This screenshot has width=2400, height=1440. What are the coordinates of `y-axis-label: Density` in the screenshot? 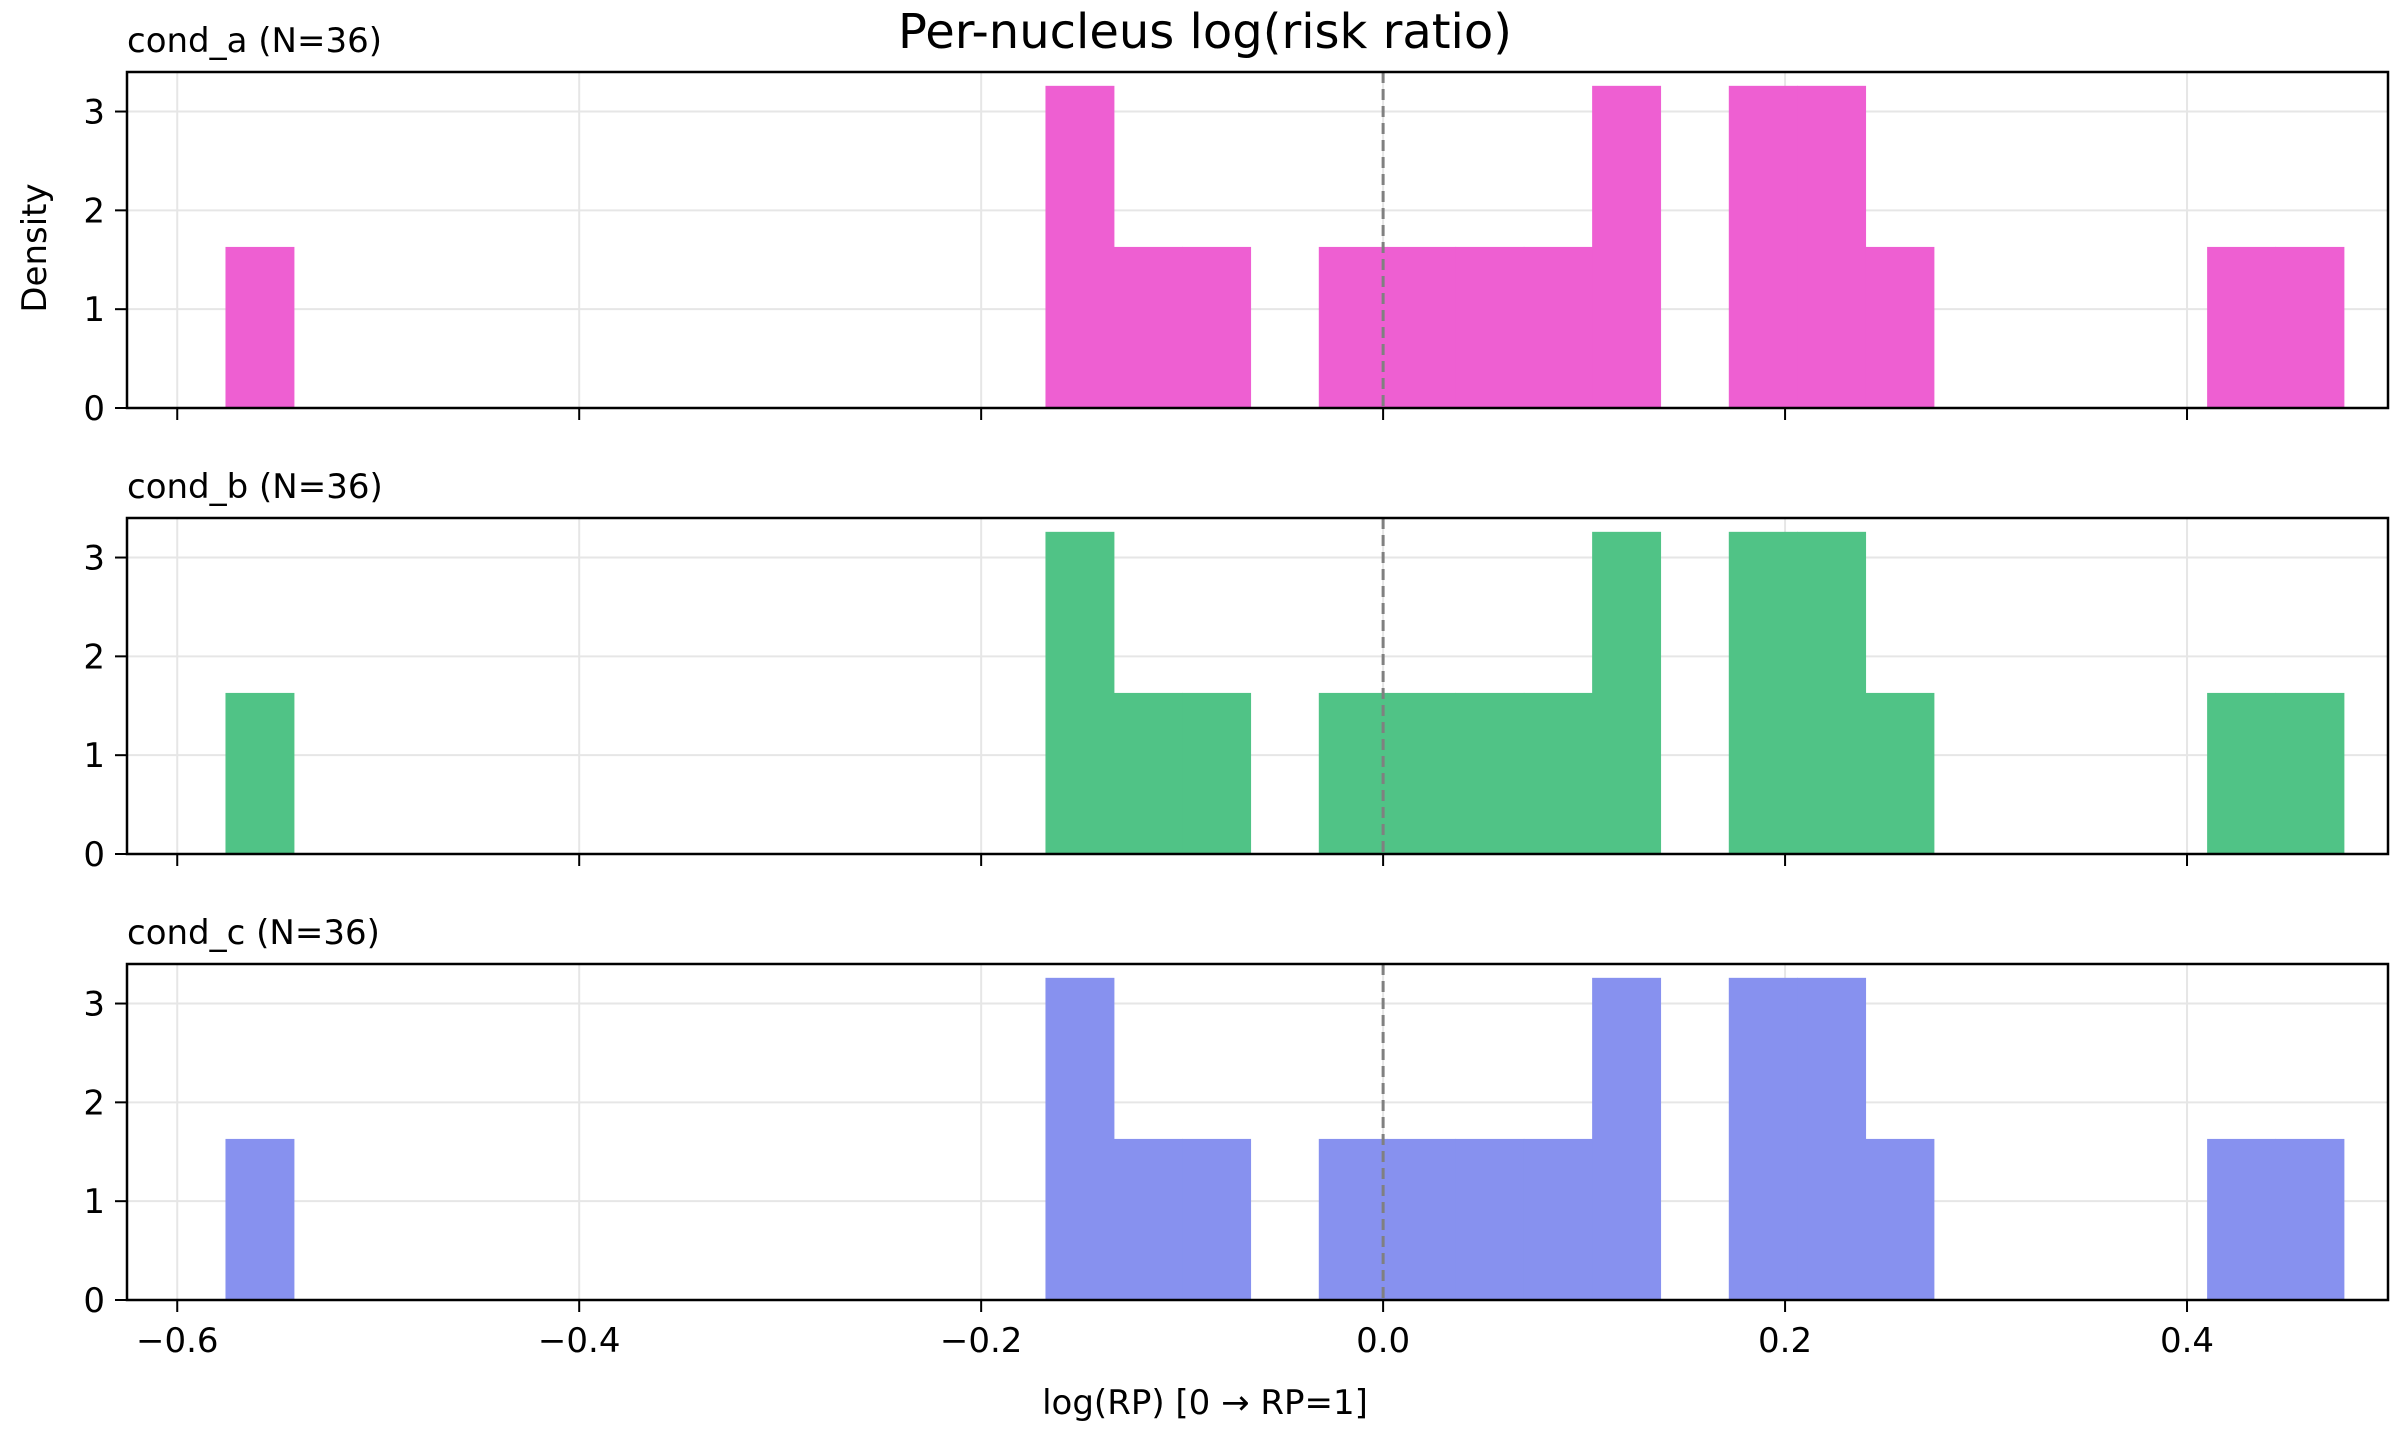 It's located at (35, 247).